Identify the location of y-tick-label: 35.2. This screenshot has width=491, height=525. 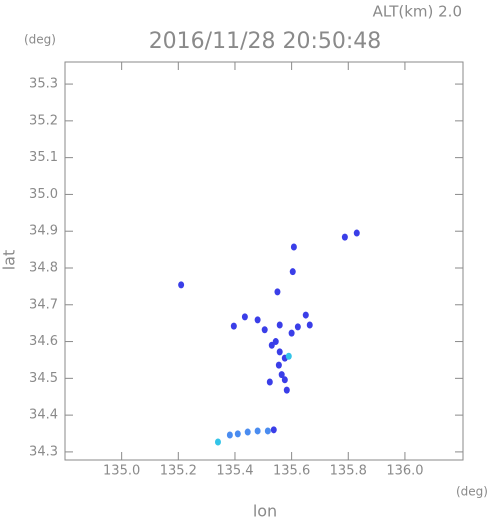
(43, 120).